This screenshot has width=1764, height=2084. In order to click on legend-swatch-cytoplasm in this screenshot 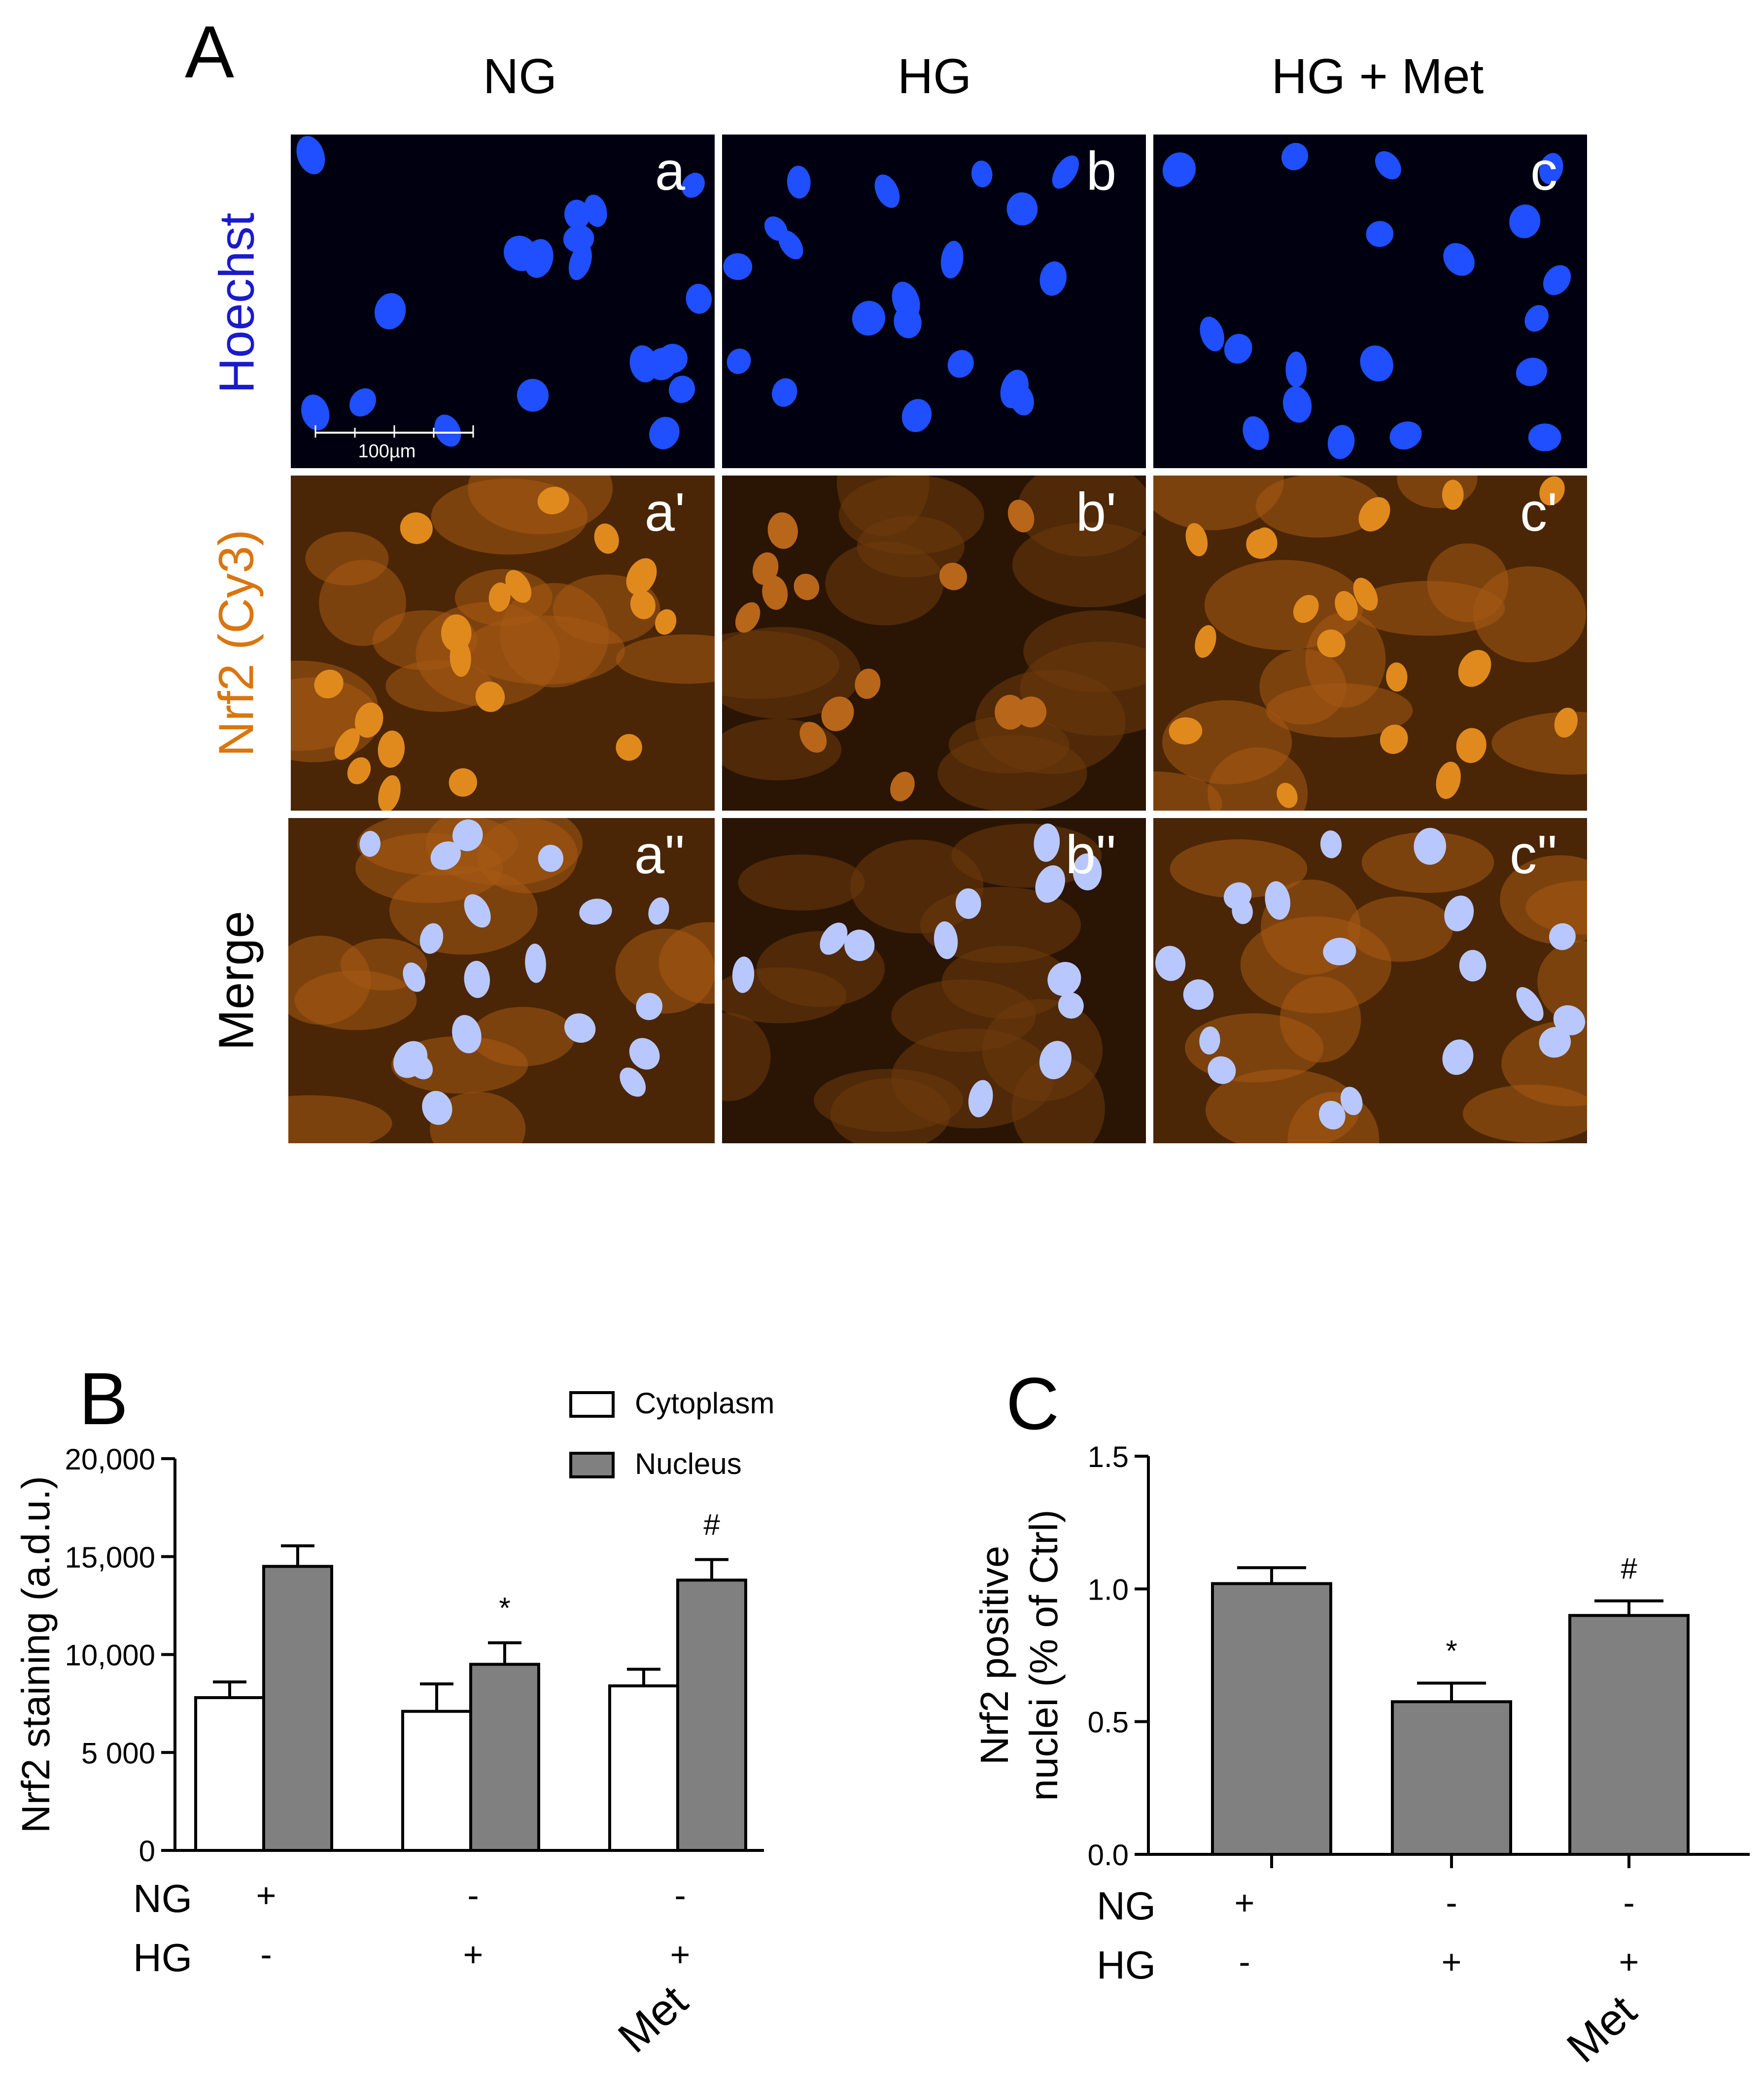, I will do `click(592, 1404)`.